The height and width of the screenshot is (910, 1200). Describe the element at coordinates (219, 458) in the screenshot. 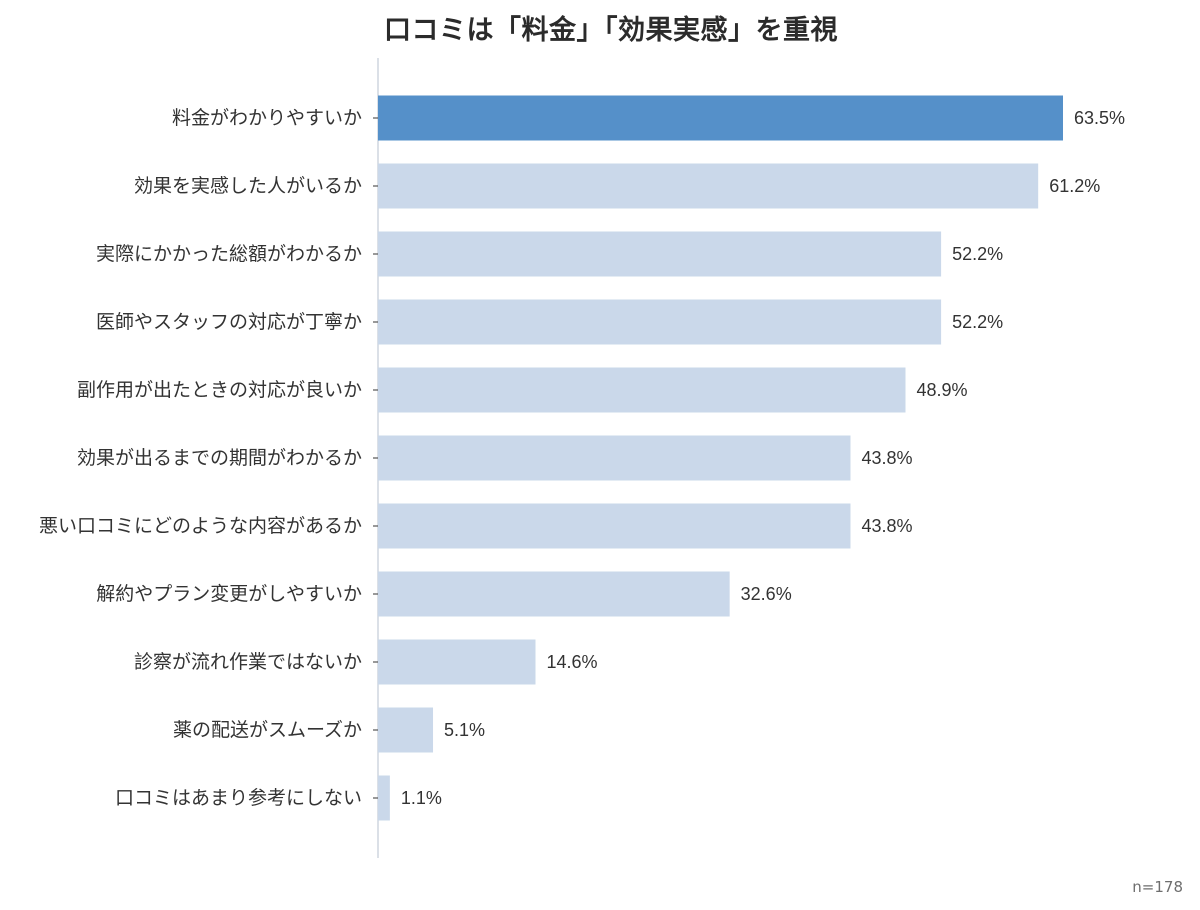

I see `category-label: 効果が出るまでの期間がわかるか` at that location.